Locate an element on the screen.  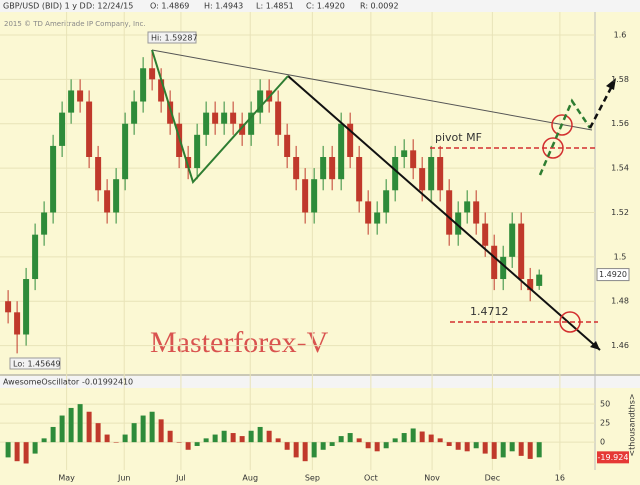
header-bar is located at coordinates (320, 6).